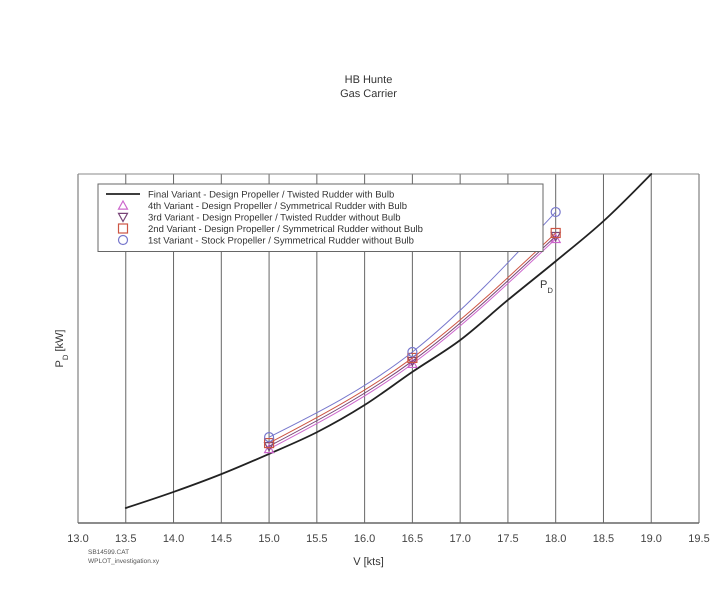 The height and width of the screenshot is (589, 728). I want to click on x-tick-label: 14.5, so click(221, 539).